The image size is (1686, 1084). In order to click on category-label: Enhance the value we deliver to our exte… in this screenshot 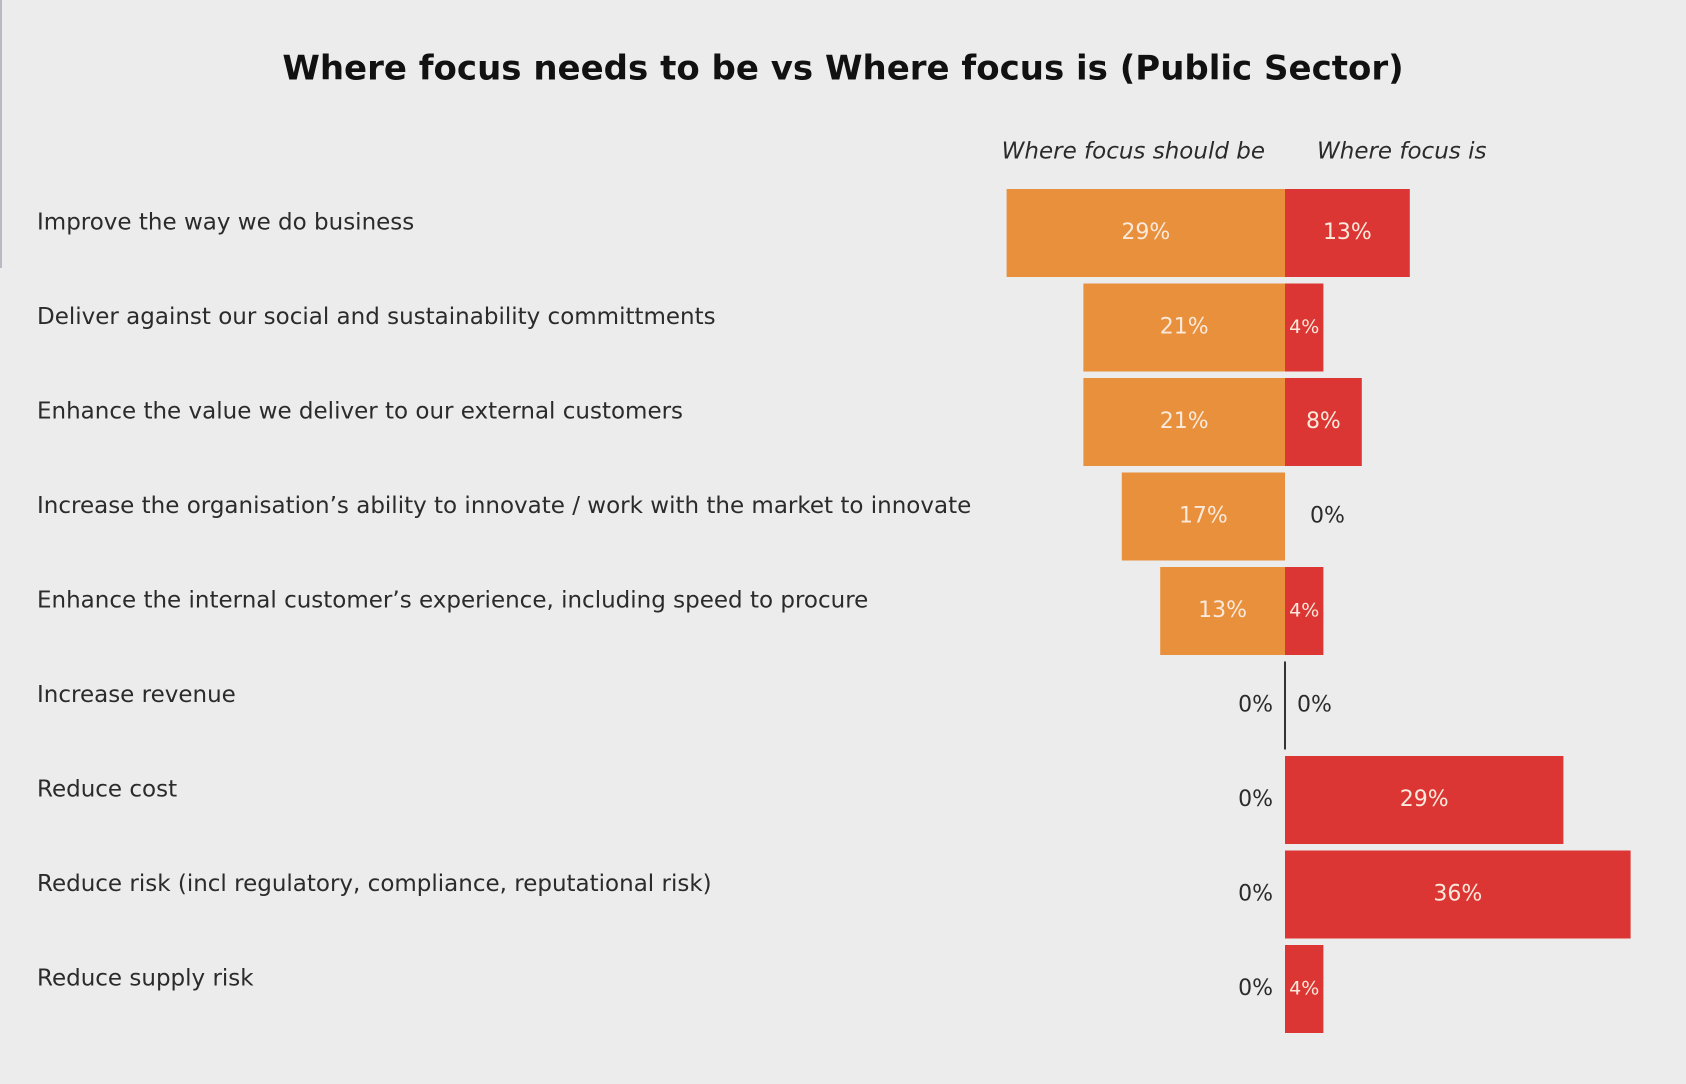, I will do `click(360, 412)`.